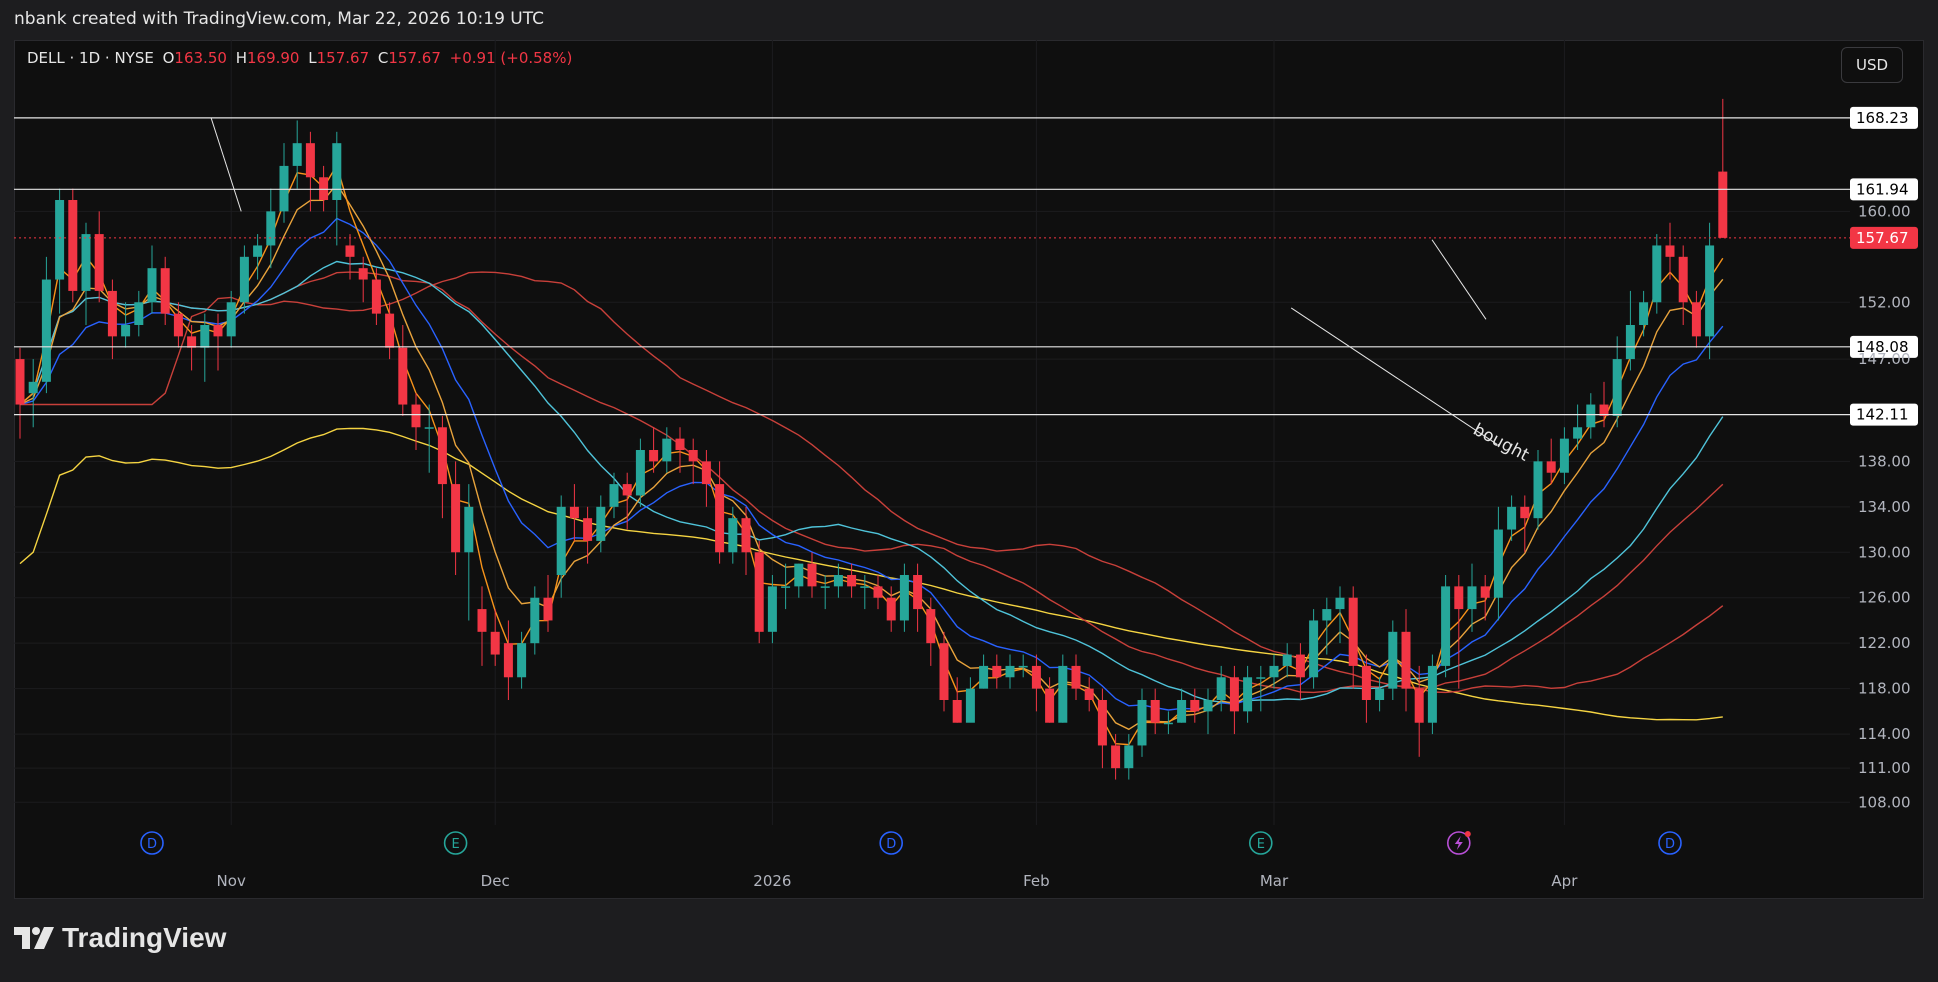  Describe the element at coordinates (144, 937) in the screenshot. I see `tradingview-wordmark: TradingView` at that location.